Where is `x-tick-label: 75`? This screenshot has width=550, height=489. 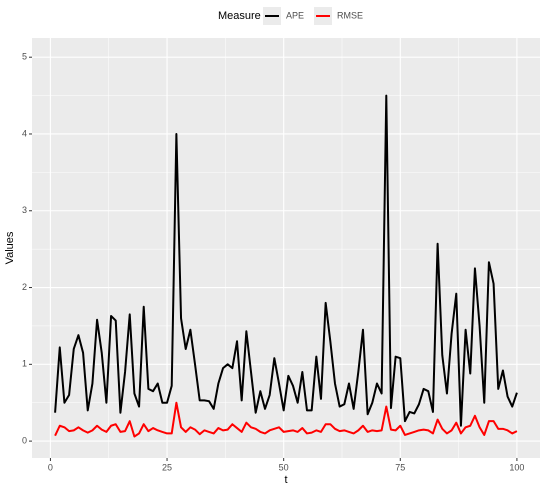 x-tick-label: 75 is located at coordinates (400, 467).